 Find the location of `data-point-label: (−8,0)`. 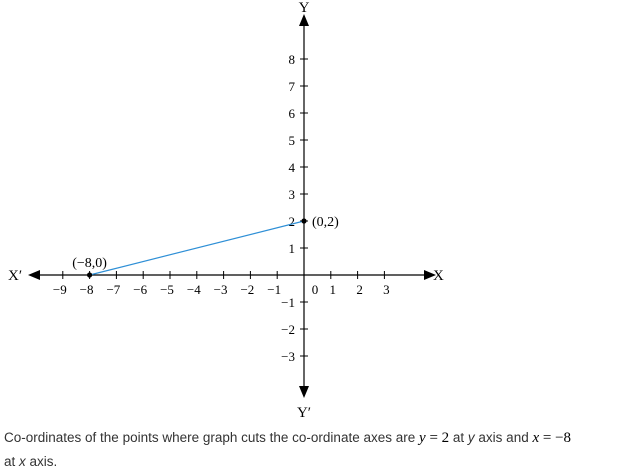

data-point-label: (−8,0) is located at coordinates (89, 263).